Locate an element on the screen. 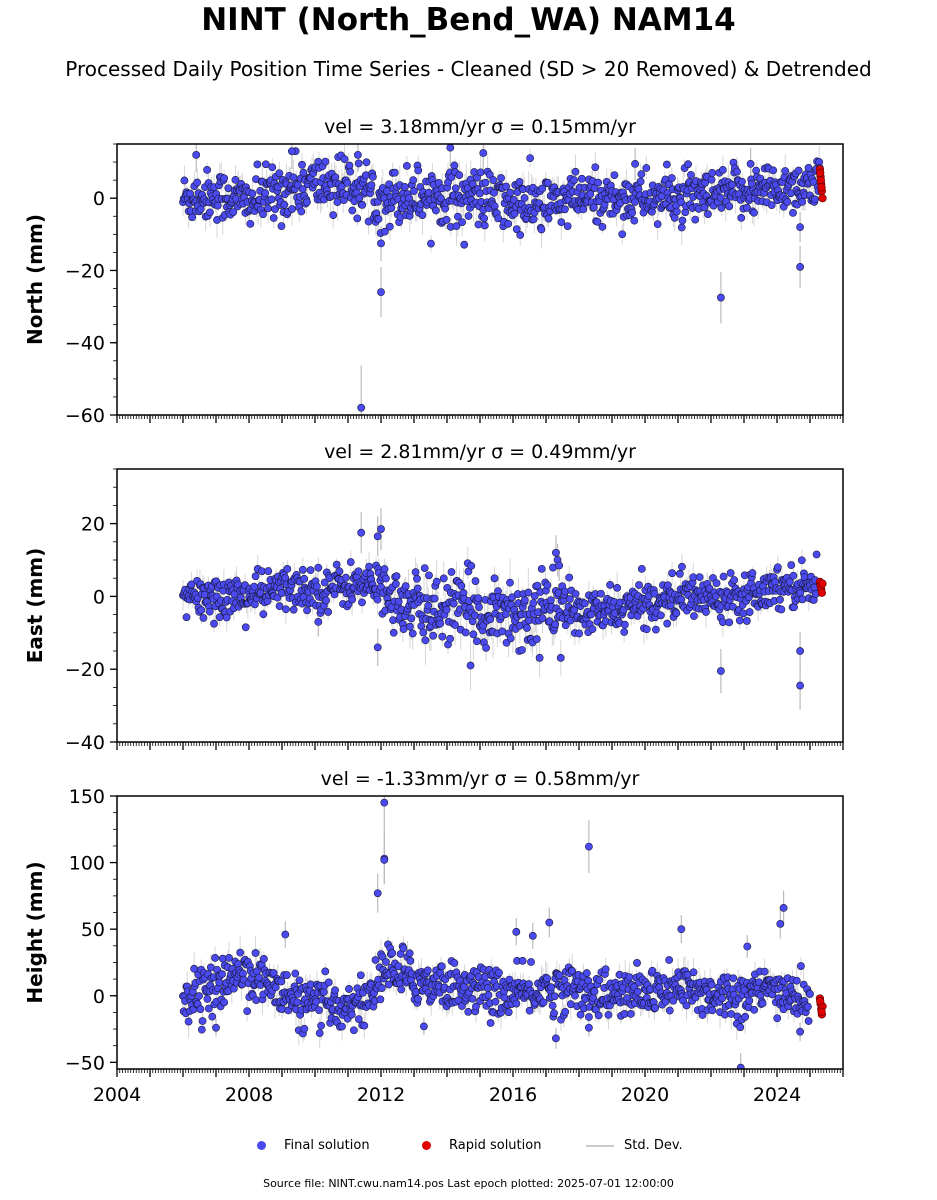 Image resolution: width=937 pixels, height=1200 pixels. figure-title: NINT (North_Bend_WA) NAM14 is located at coordinates (468, 20).